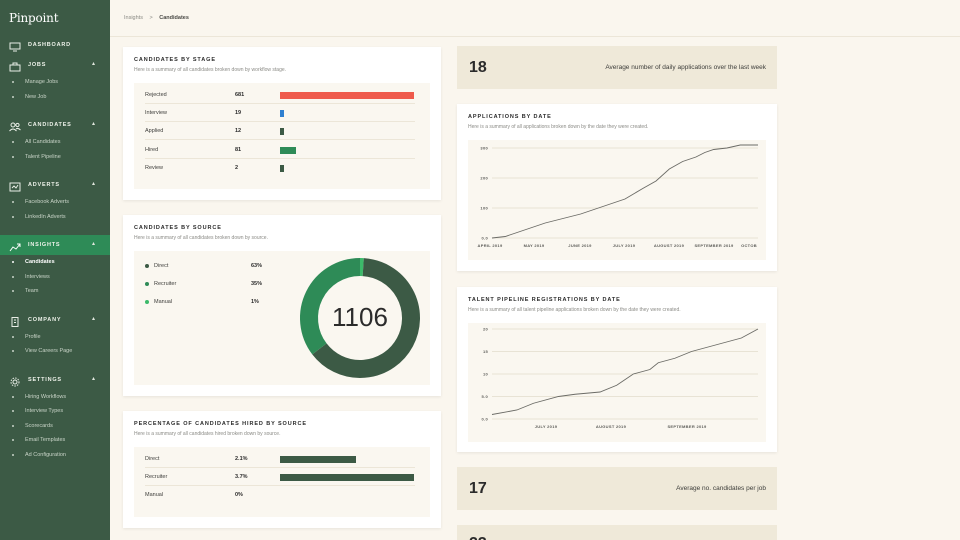 This screenshot has width=960, height=540. I want to click on sidebar-section-insights: INSIGHTS ▴, so click(55, 245).